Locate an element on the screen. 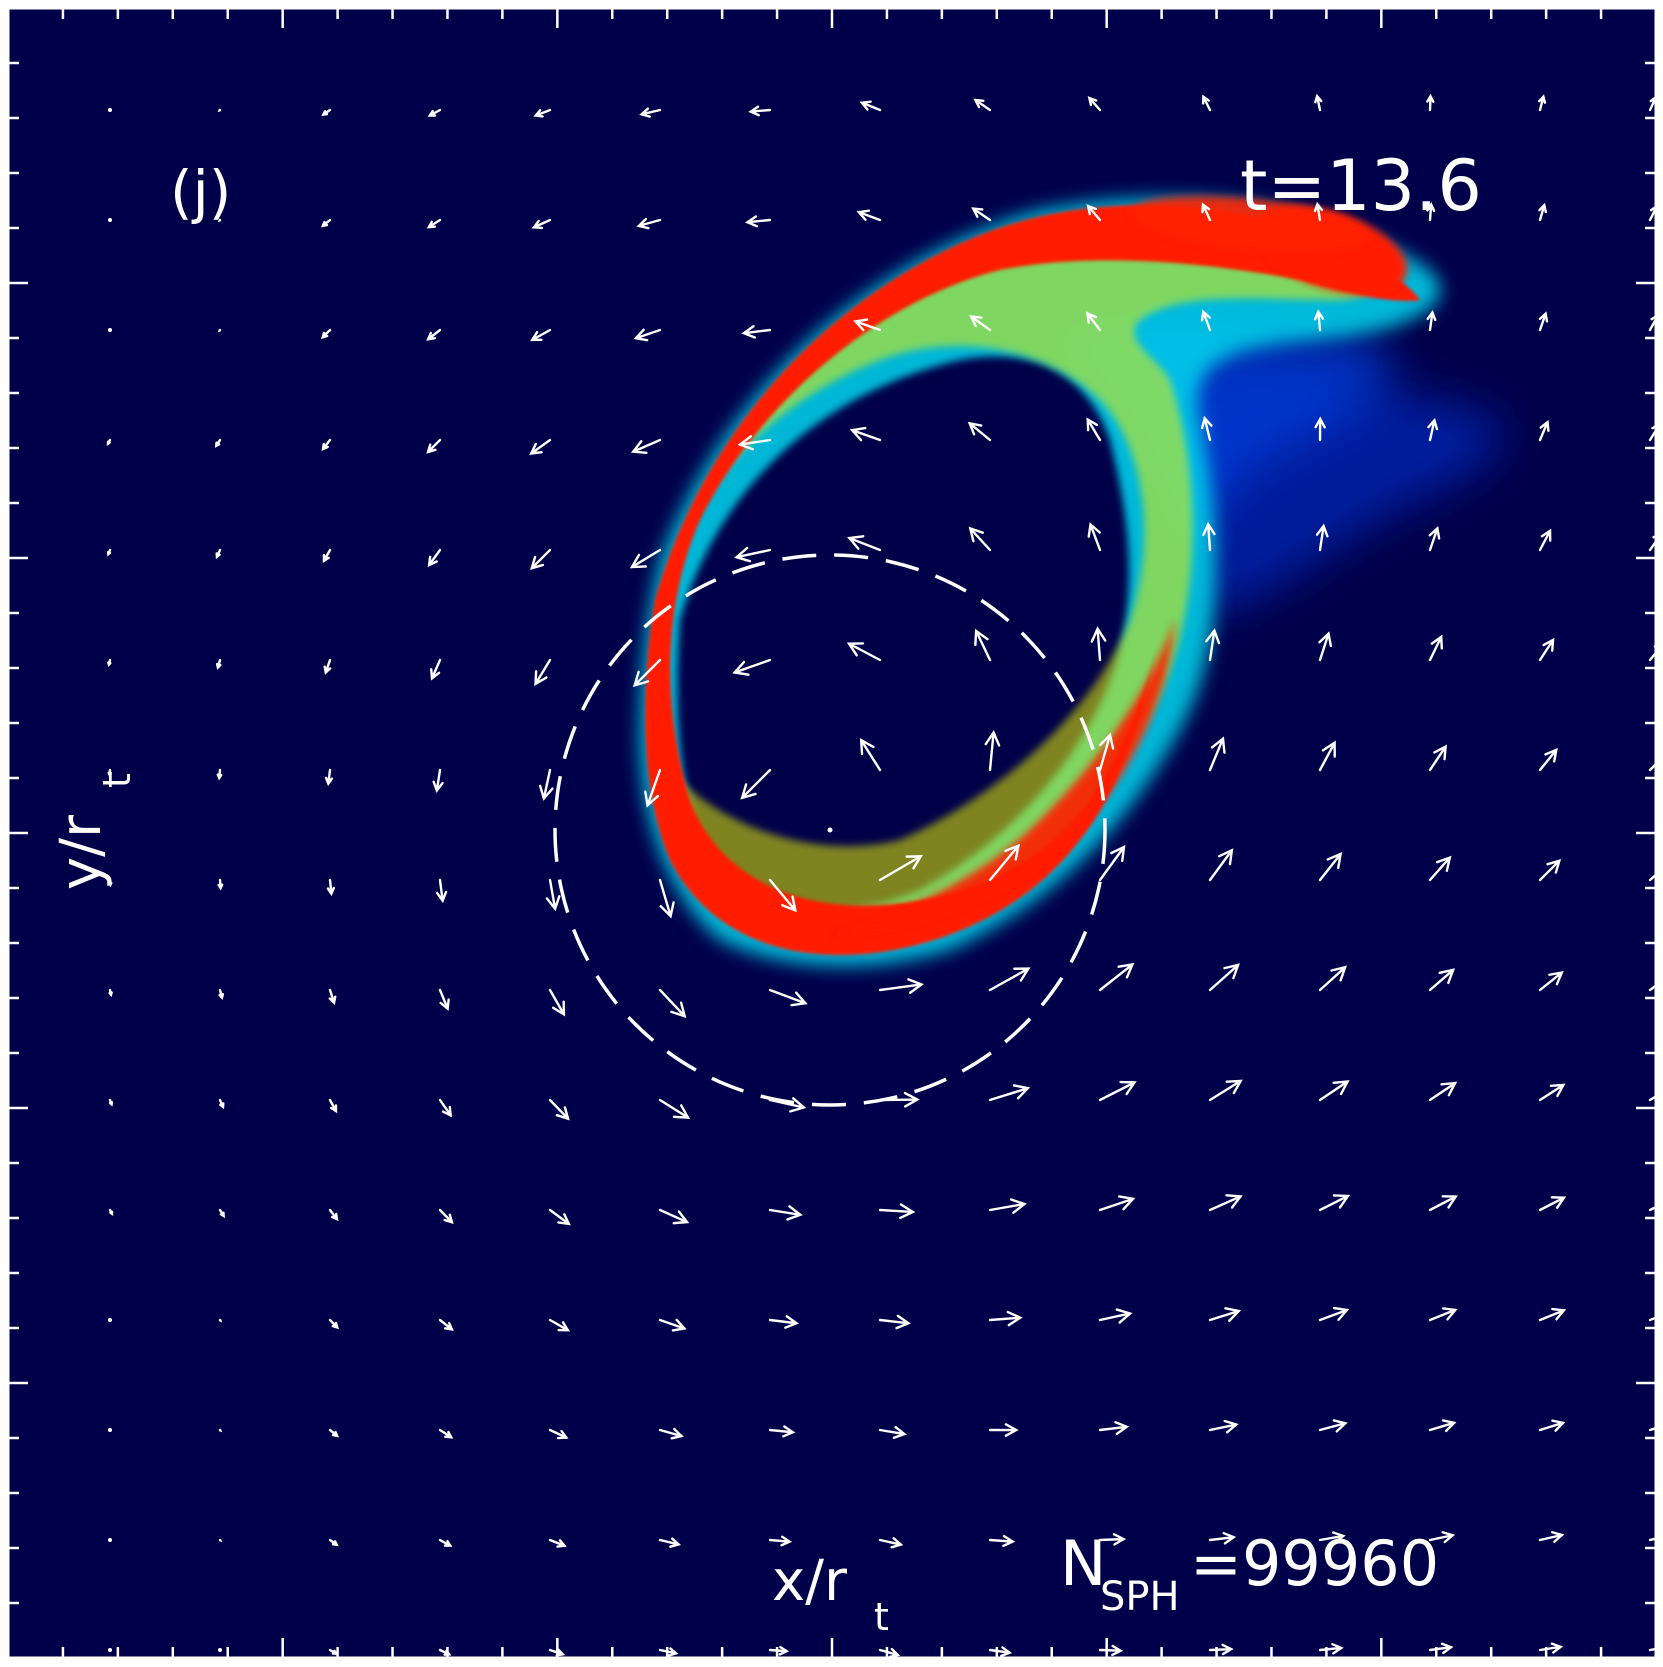 The image size is (1663, 1667). particle-count-symbol: N is located at coordinates (1083, 1563).